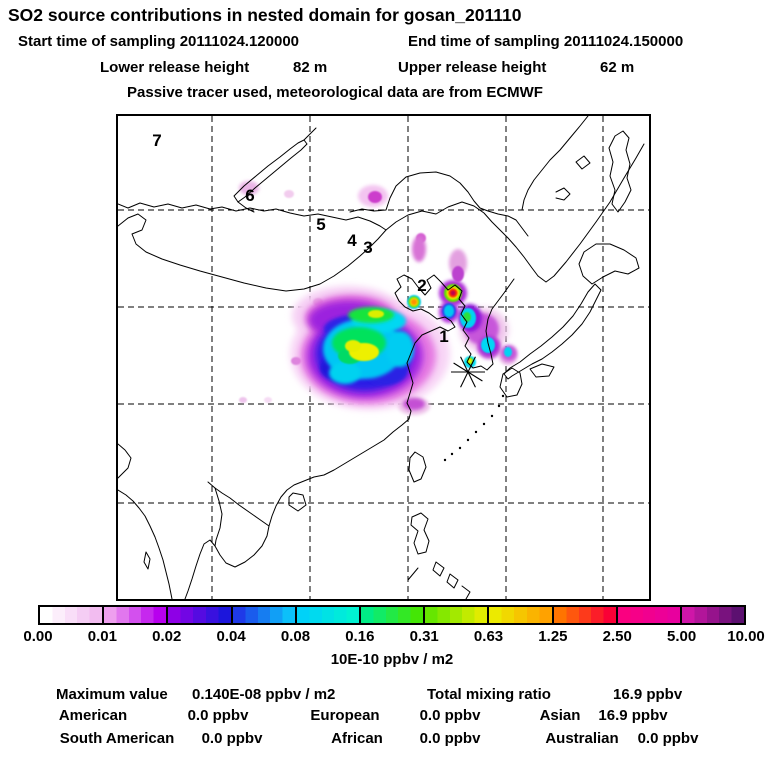  What do you see at coordinates (295, 636) in the screenshot?
I see `colorbar-tick-0.08: 0.08` at bounding box center [295, 636].